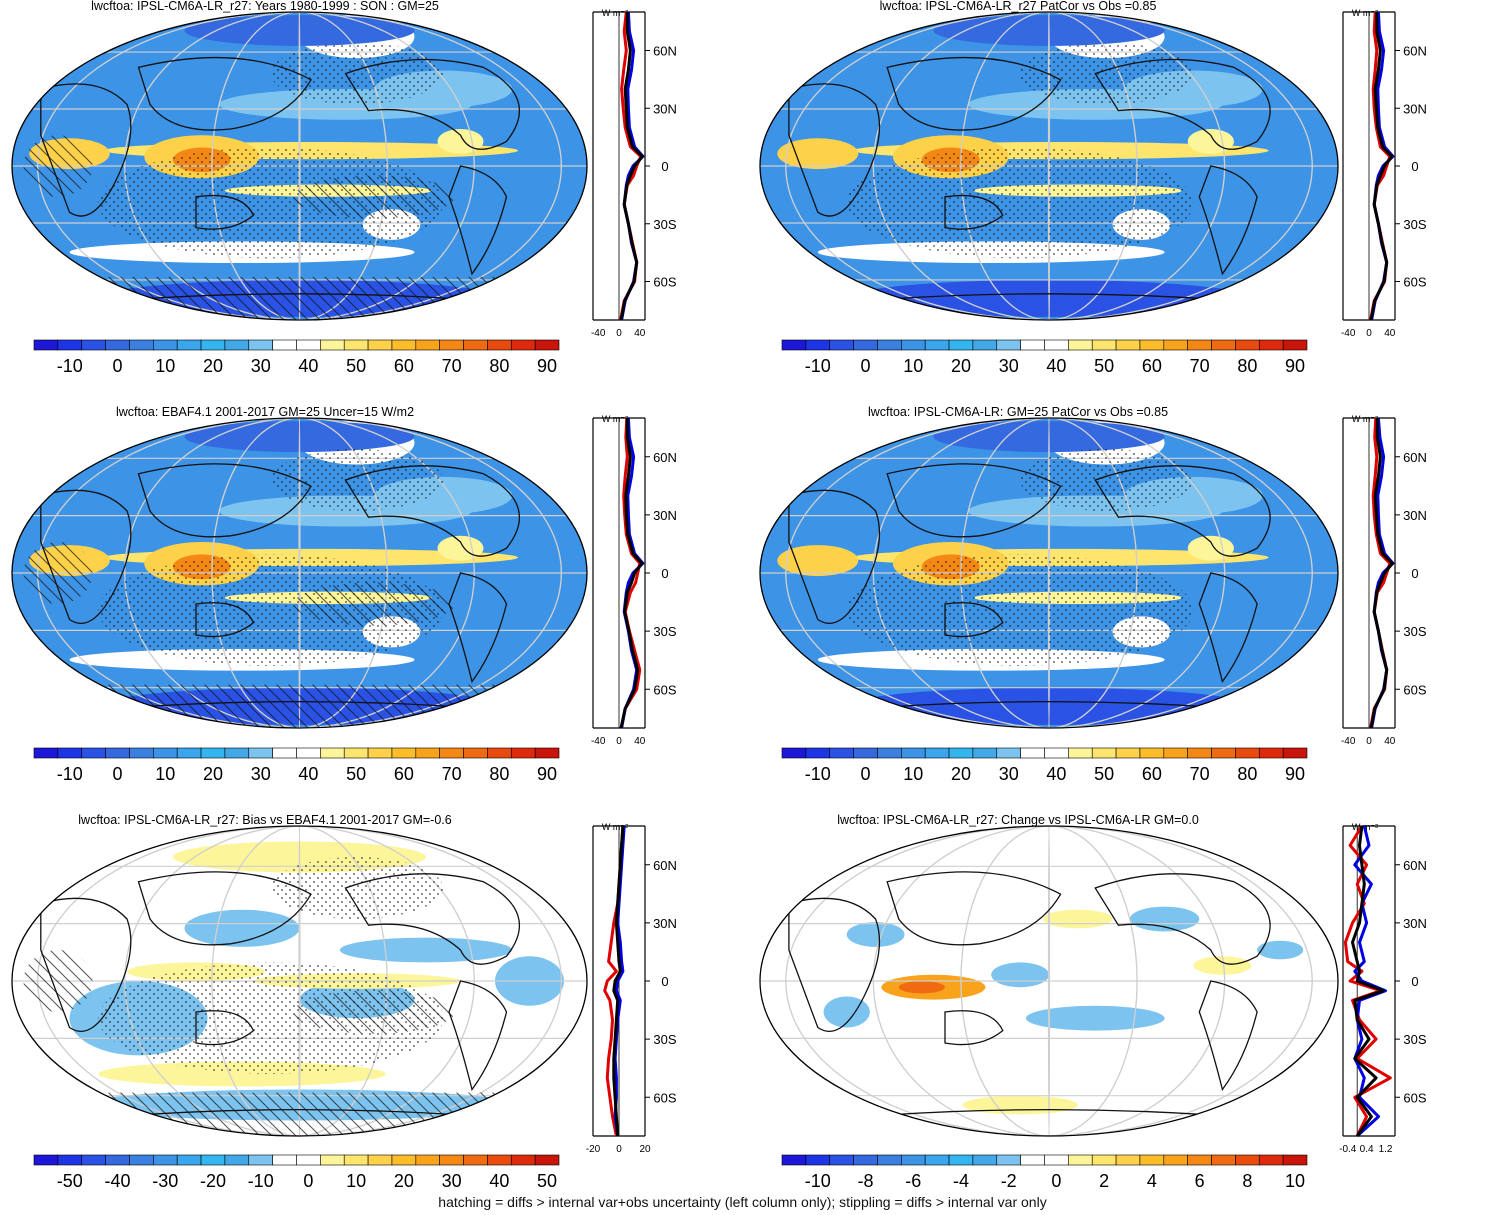  What do you see at coordinates (1415, 51) in the screenshot?
I see `zonal-ytick-label: 60N` at bounding box center [1415, 51].